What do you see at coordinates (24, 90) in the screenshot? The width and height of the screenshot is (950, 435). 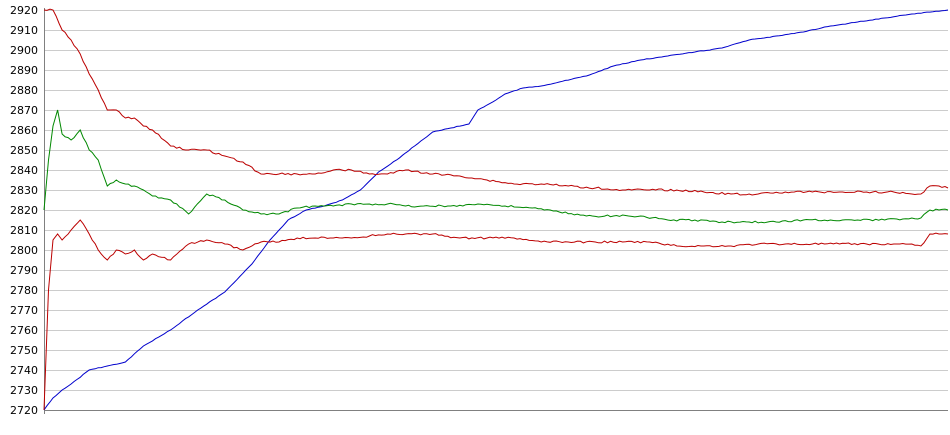 I see `y-tick-label: 2880` at bounding box center [24, 90].